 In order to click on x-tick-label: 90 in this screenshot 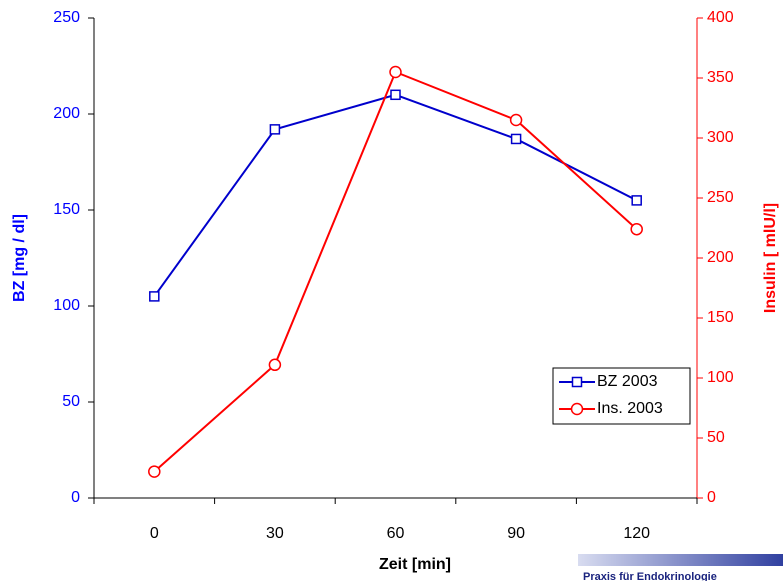, I will do `click(516, 533)`.